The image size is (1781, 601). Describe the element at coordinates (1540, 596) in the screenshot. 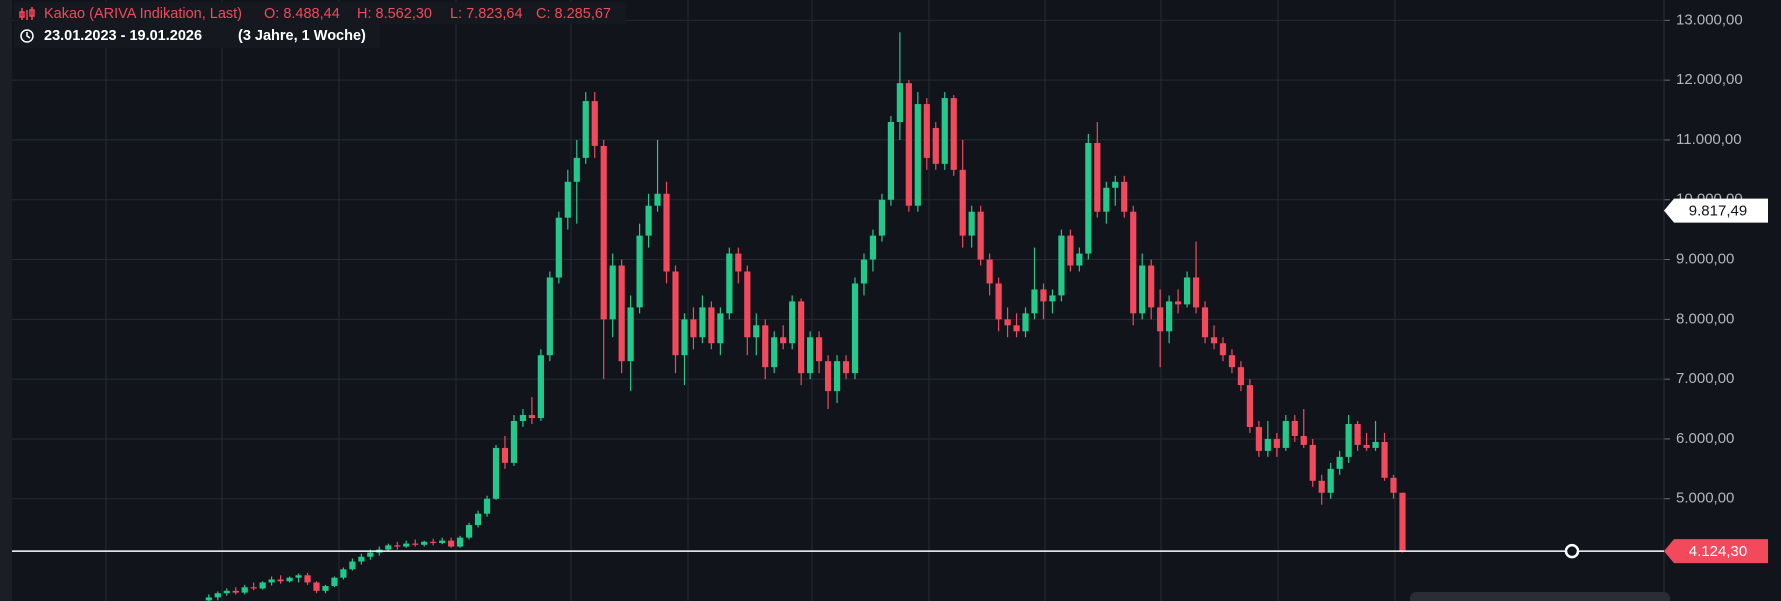

I see `toolbar` at that location.